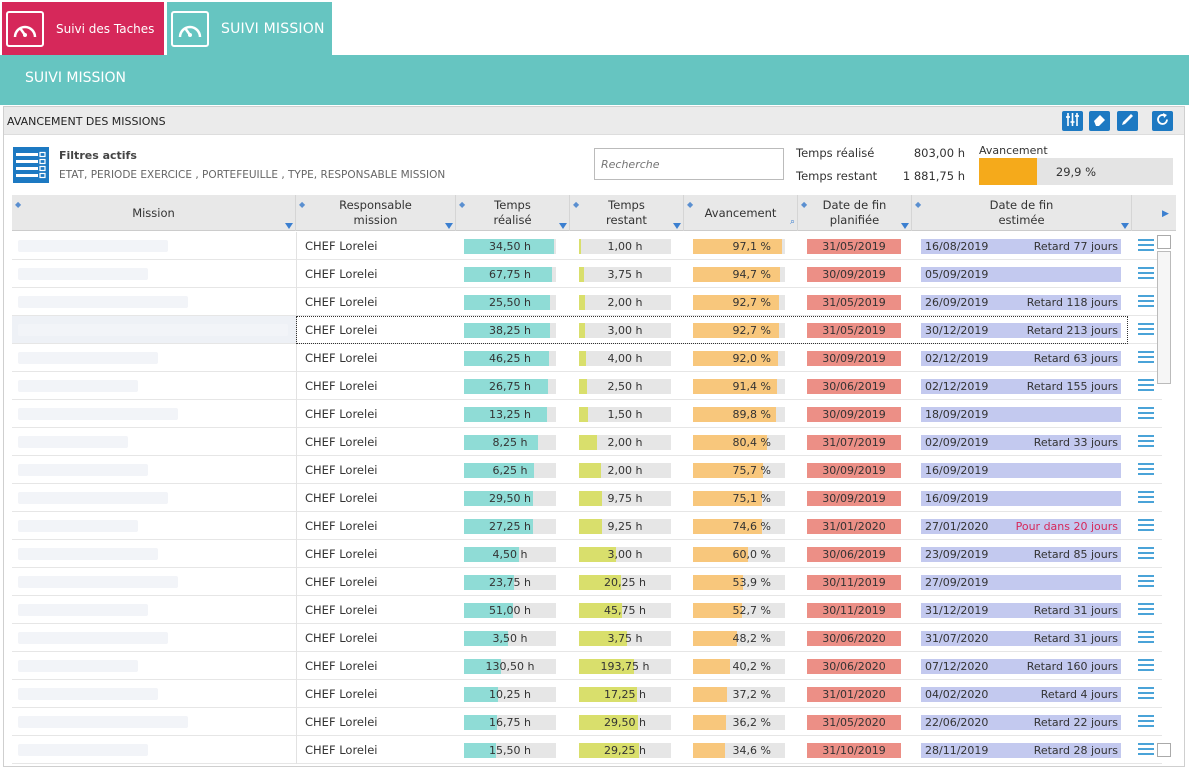  Describe the element at coordinates (1072, 302) in the screenshot. I see `retard-note: Retard 118 jours` at that location.